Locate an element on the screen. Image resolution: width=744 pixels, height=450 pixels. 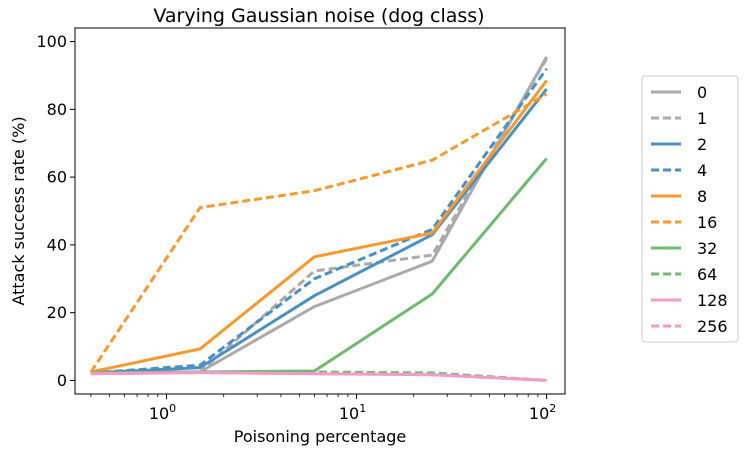
legend-label-64: 64 is located at coordinates (707, 274).